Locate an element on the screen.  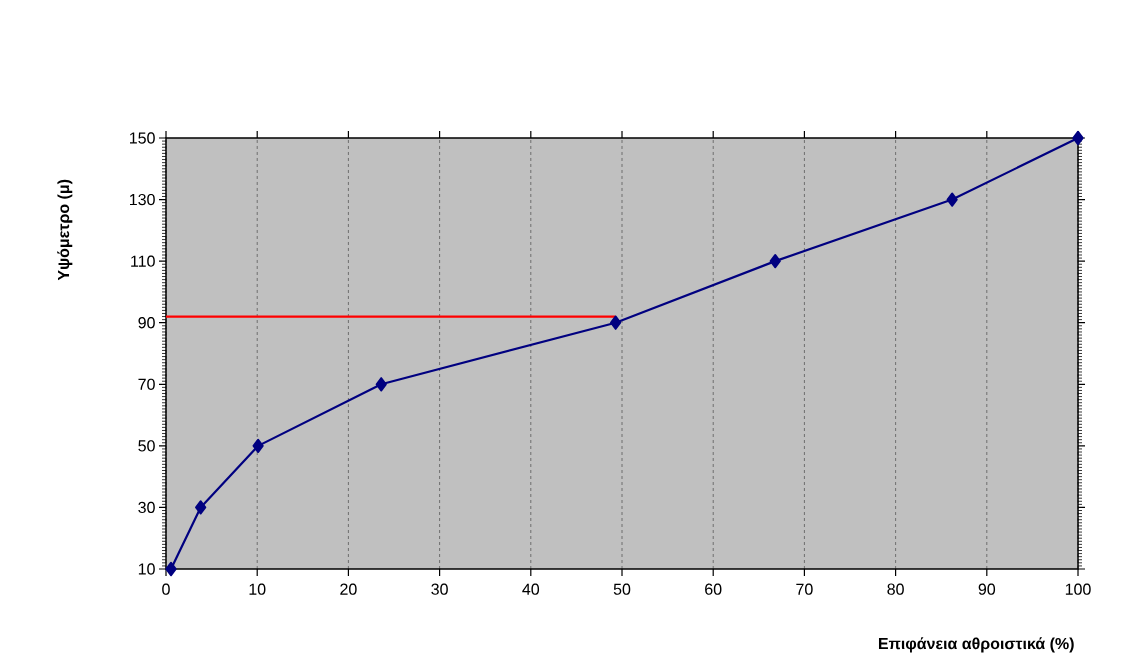
x-tick-label: 70 is located at coordinates (804, 589).